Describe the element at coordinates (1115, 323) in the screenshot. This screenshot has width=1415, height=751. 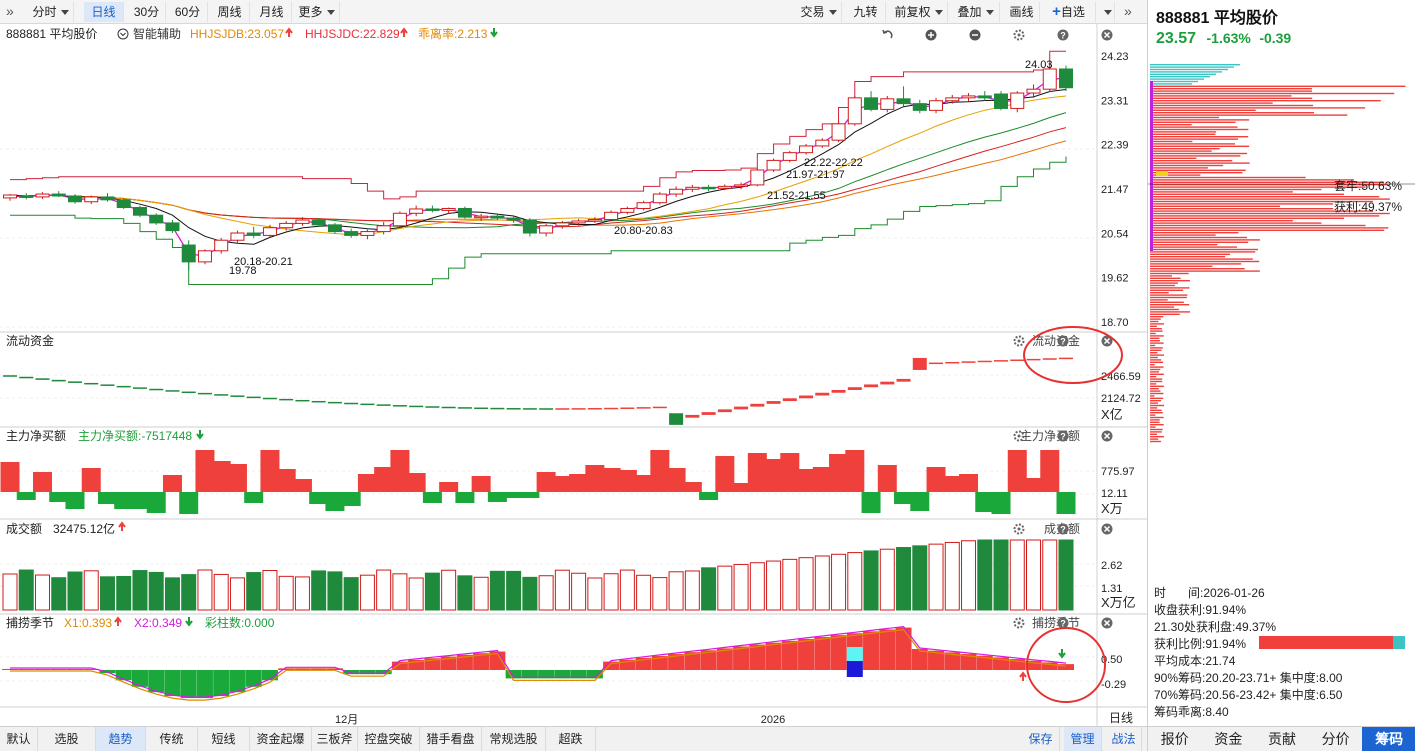
I see `y-tick-label: 18.70` at that location.